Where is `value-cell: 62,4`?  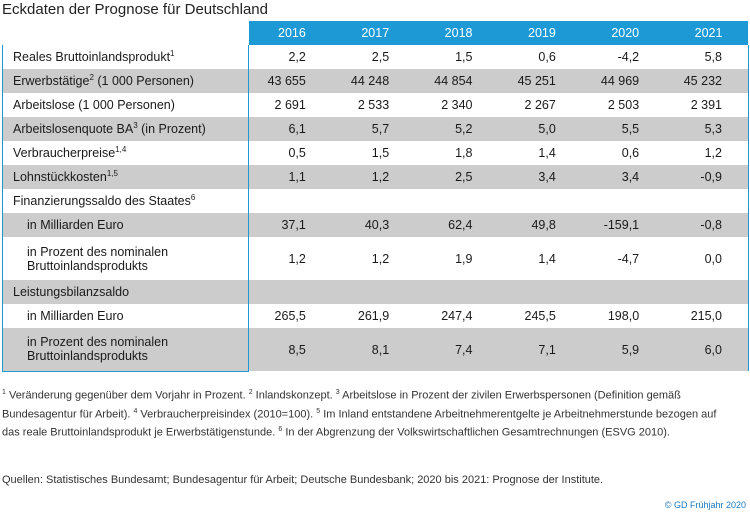
value-cell: 62,4 is located at coordinates (457, 225).